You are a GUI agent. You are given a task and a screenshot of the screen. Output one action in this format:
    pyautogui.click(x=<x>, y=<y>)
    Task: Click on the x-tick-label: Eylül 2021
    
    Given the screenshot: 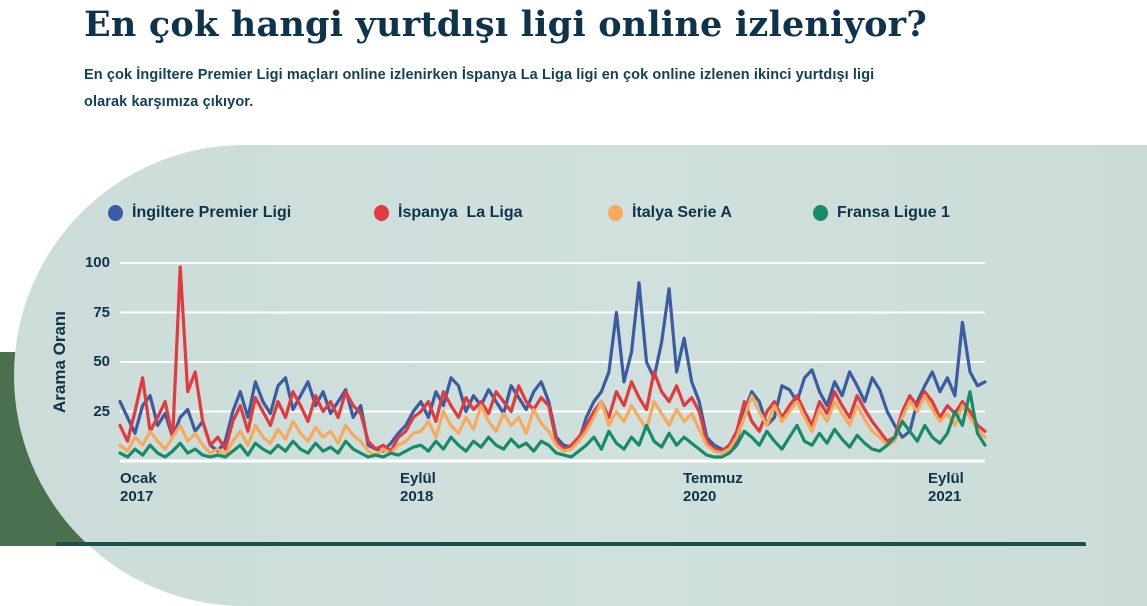 What is the action you would take?
    pyautogui.click(x=946, y=488)
    